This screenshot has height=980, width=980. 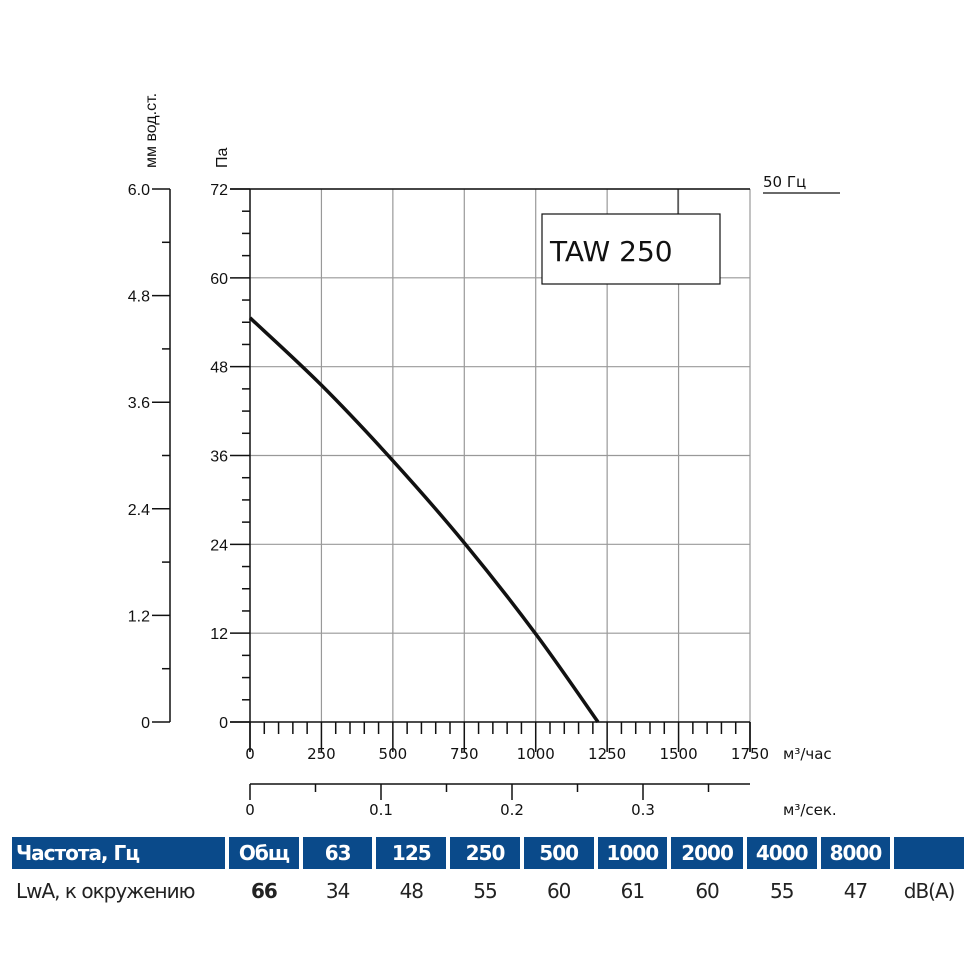 What do you see at coordinates (219, 279) in the screenshot?
I see `y-tick-label: 60` at bounding box center [219, 279].